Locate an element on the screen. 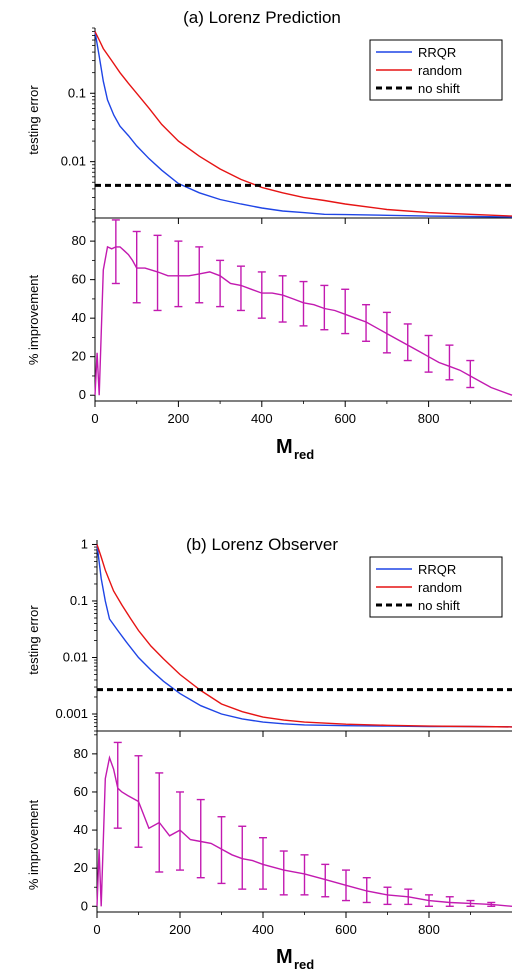 The height and width of the screenshot is (979, 515). xlabel-a: M is located at coordinates (284, 447).